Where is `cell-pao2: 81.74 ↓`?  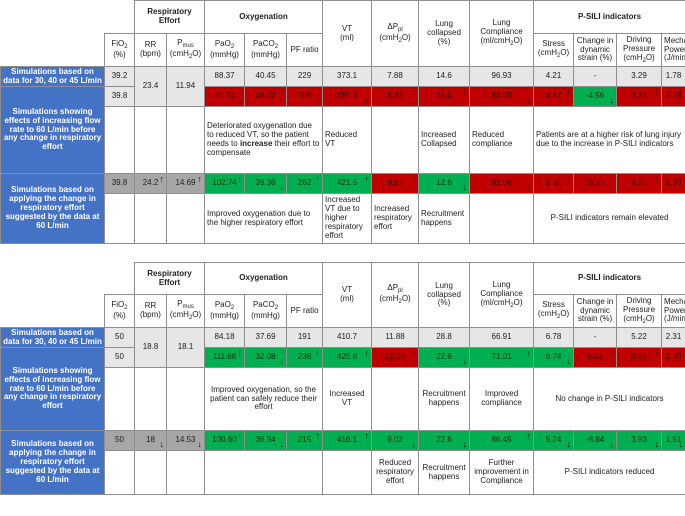 cell-pao2: 81.74 ↓ is located at coordinates (225, 96).